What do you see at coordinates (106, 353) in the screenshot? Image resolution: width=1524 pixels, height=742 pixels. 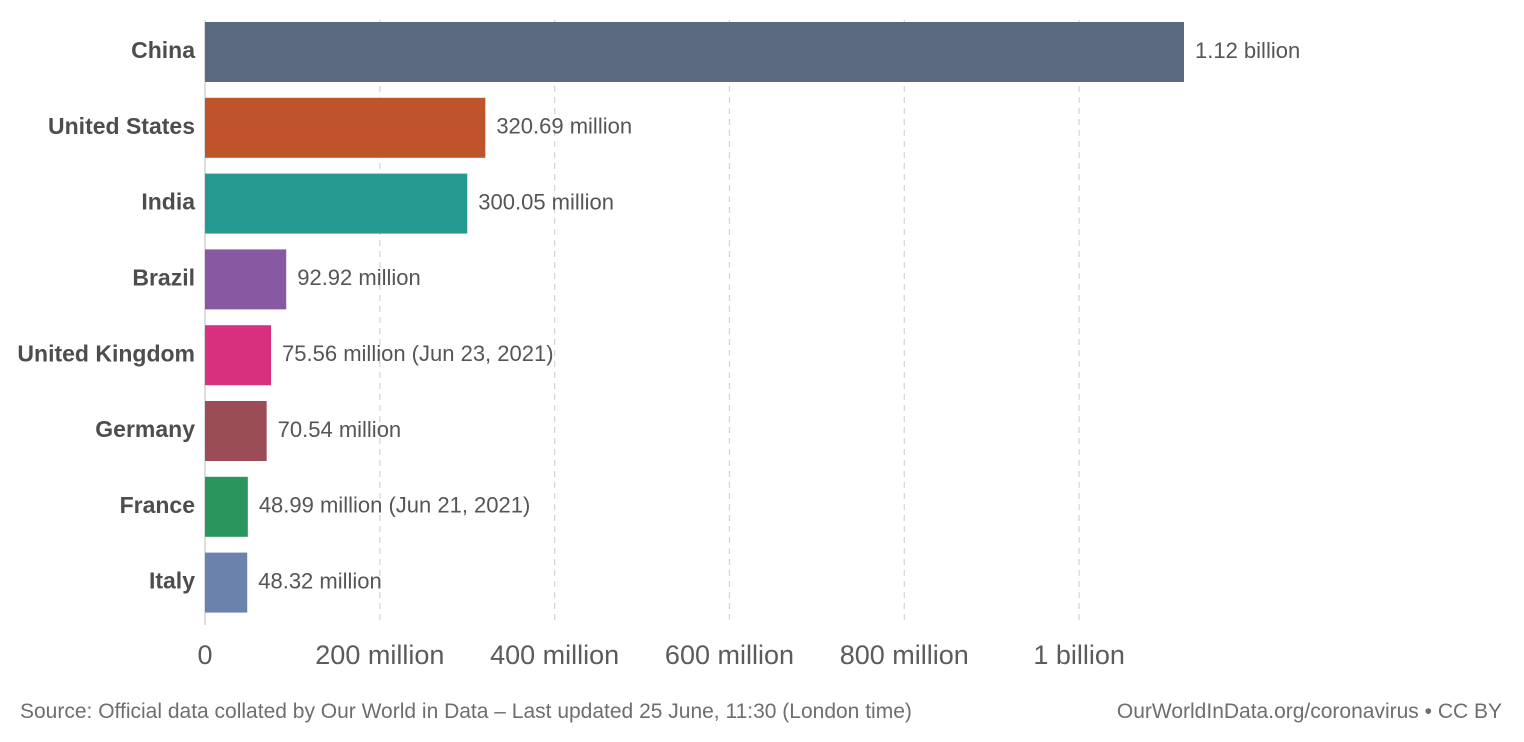 I see `category-label: United Kingdom` at bounding box center [106, 353].